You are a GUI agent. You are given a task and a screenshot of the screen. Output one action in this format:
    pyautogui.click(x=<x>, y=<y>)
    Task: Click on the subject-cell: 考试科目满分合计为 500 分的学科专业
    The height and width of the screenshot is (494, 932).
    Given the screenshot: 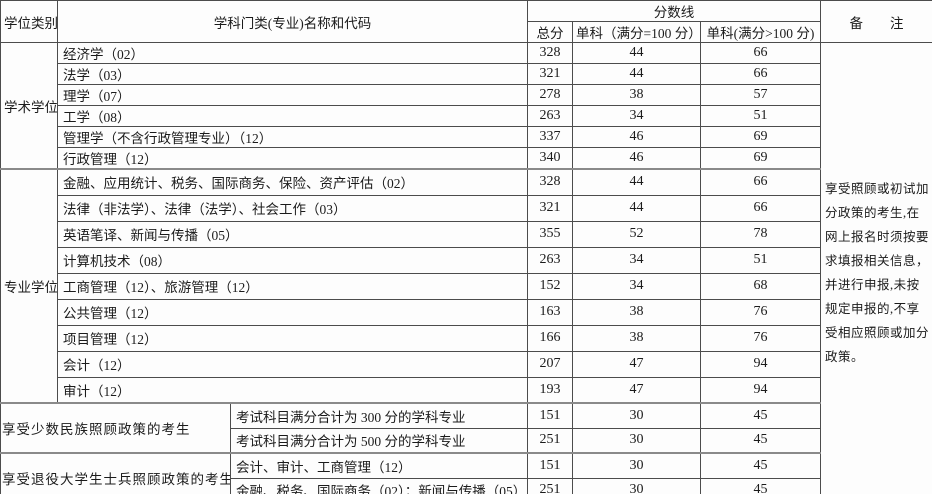 What is the action you would take?
    pyautogui.click(x=379, y=440)
    